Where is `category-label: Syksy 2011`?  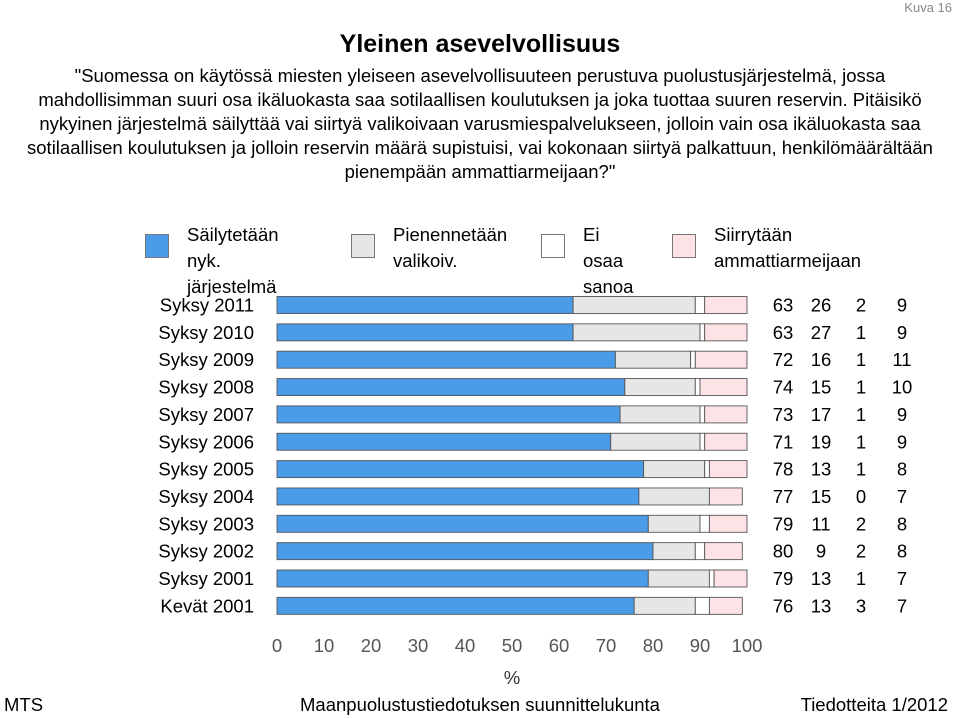 category-label: Syksy 2011 is located at coordinates (207, 305).